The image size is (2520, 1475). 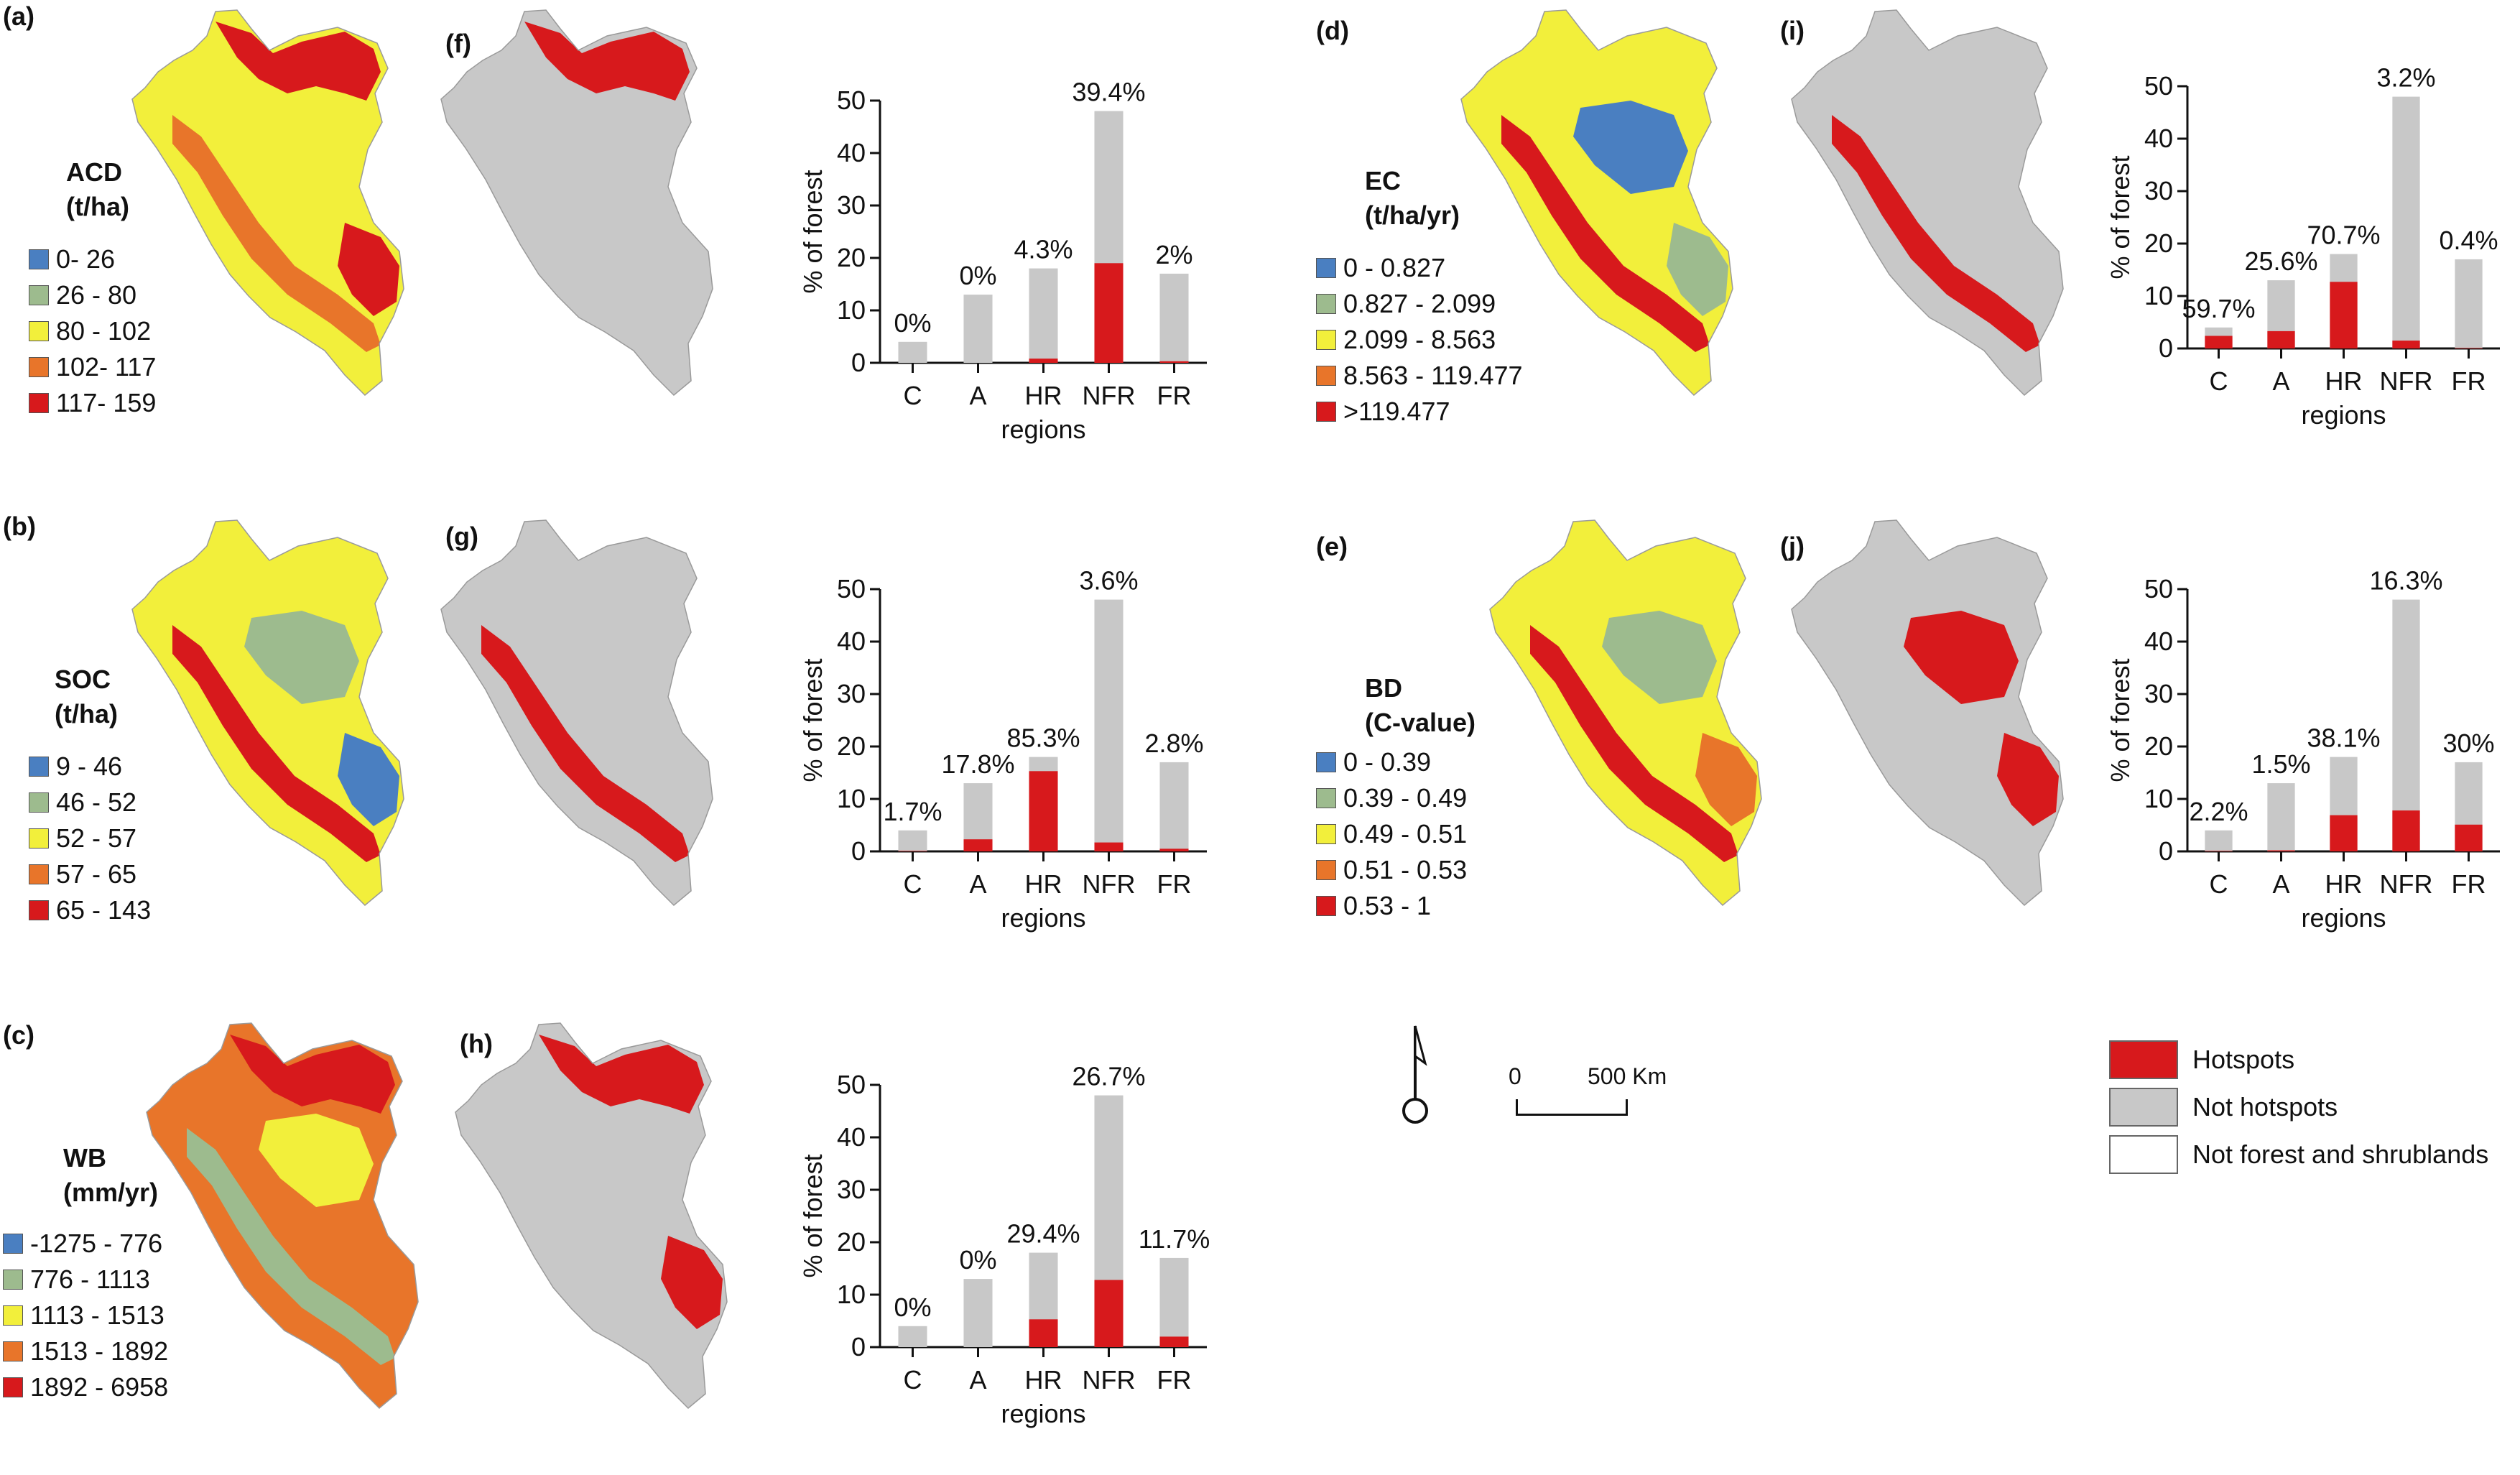 I want to click on map-region-center, so click(x=1659, y=657).